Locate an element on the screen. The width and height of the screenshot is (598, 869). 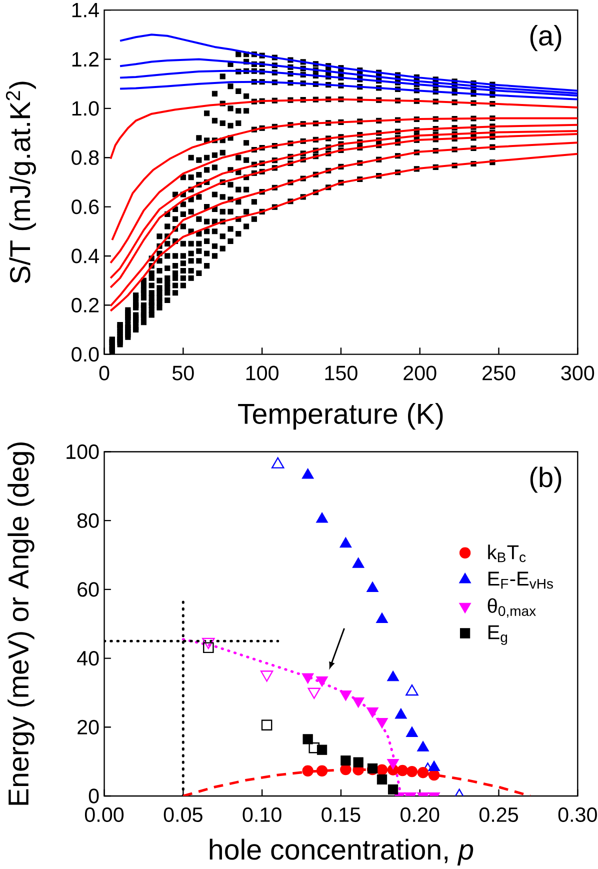
y-tick-label: 0.2 is located at coordinates (85, 305).